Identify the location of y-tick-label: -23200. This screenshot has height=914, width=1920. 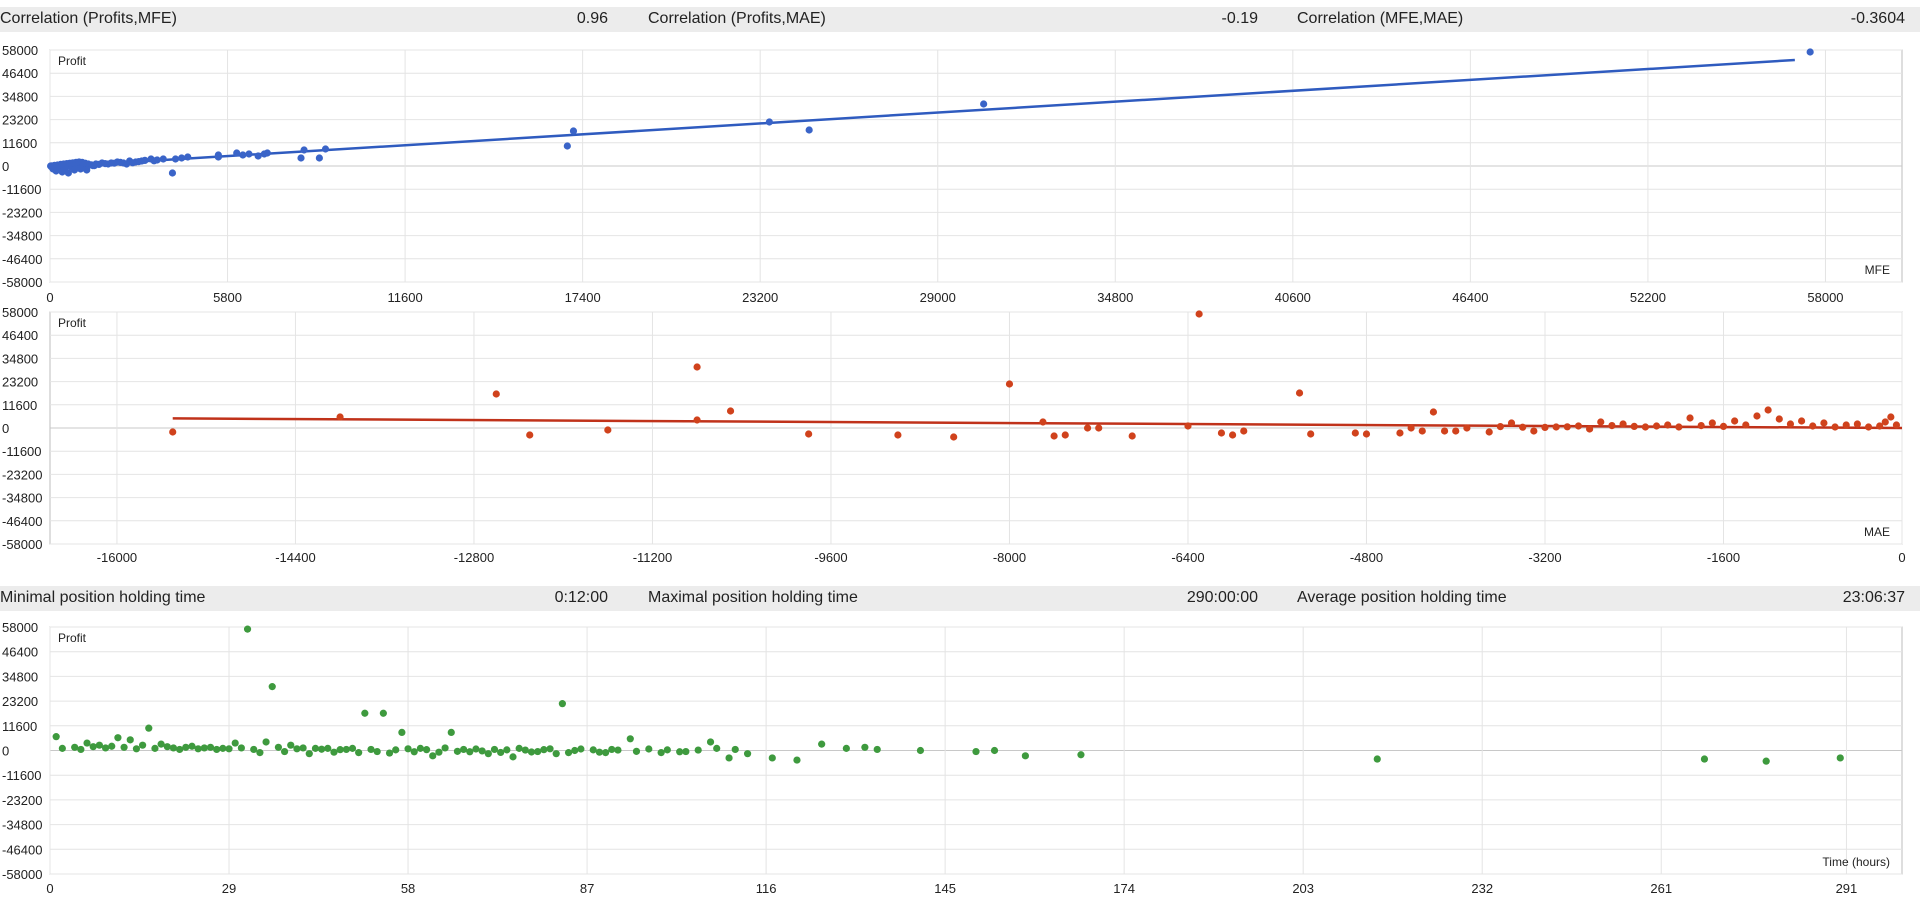
(22, 800).